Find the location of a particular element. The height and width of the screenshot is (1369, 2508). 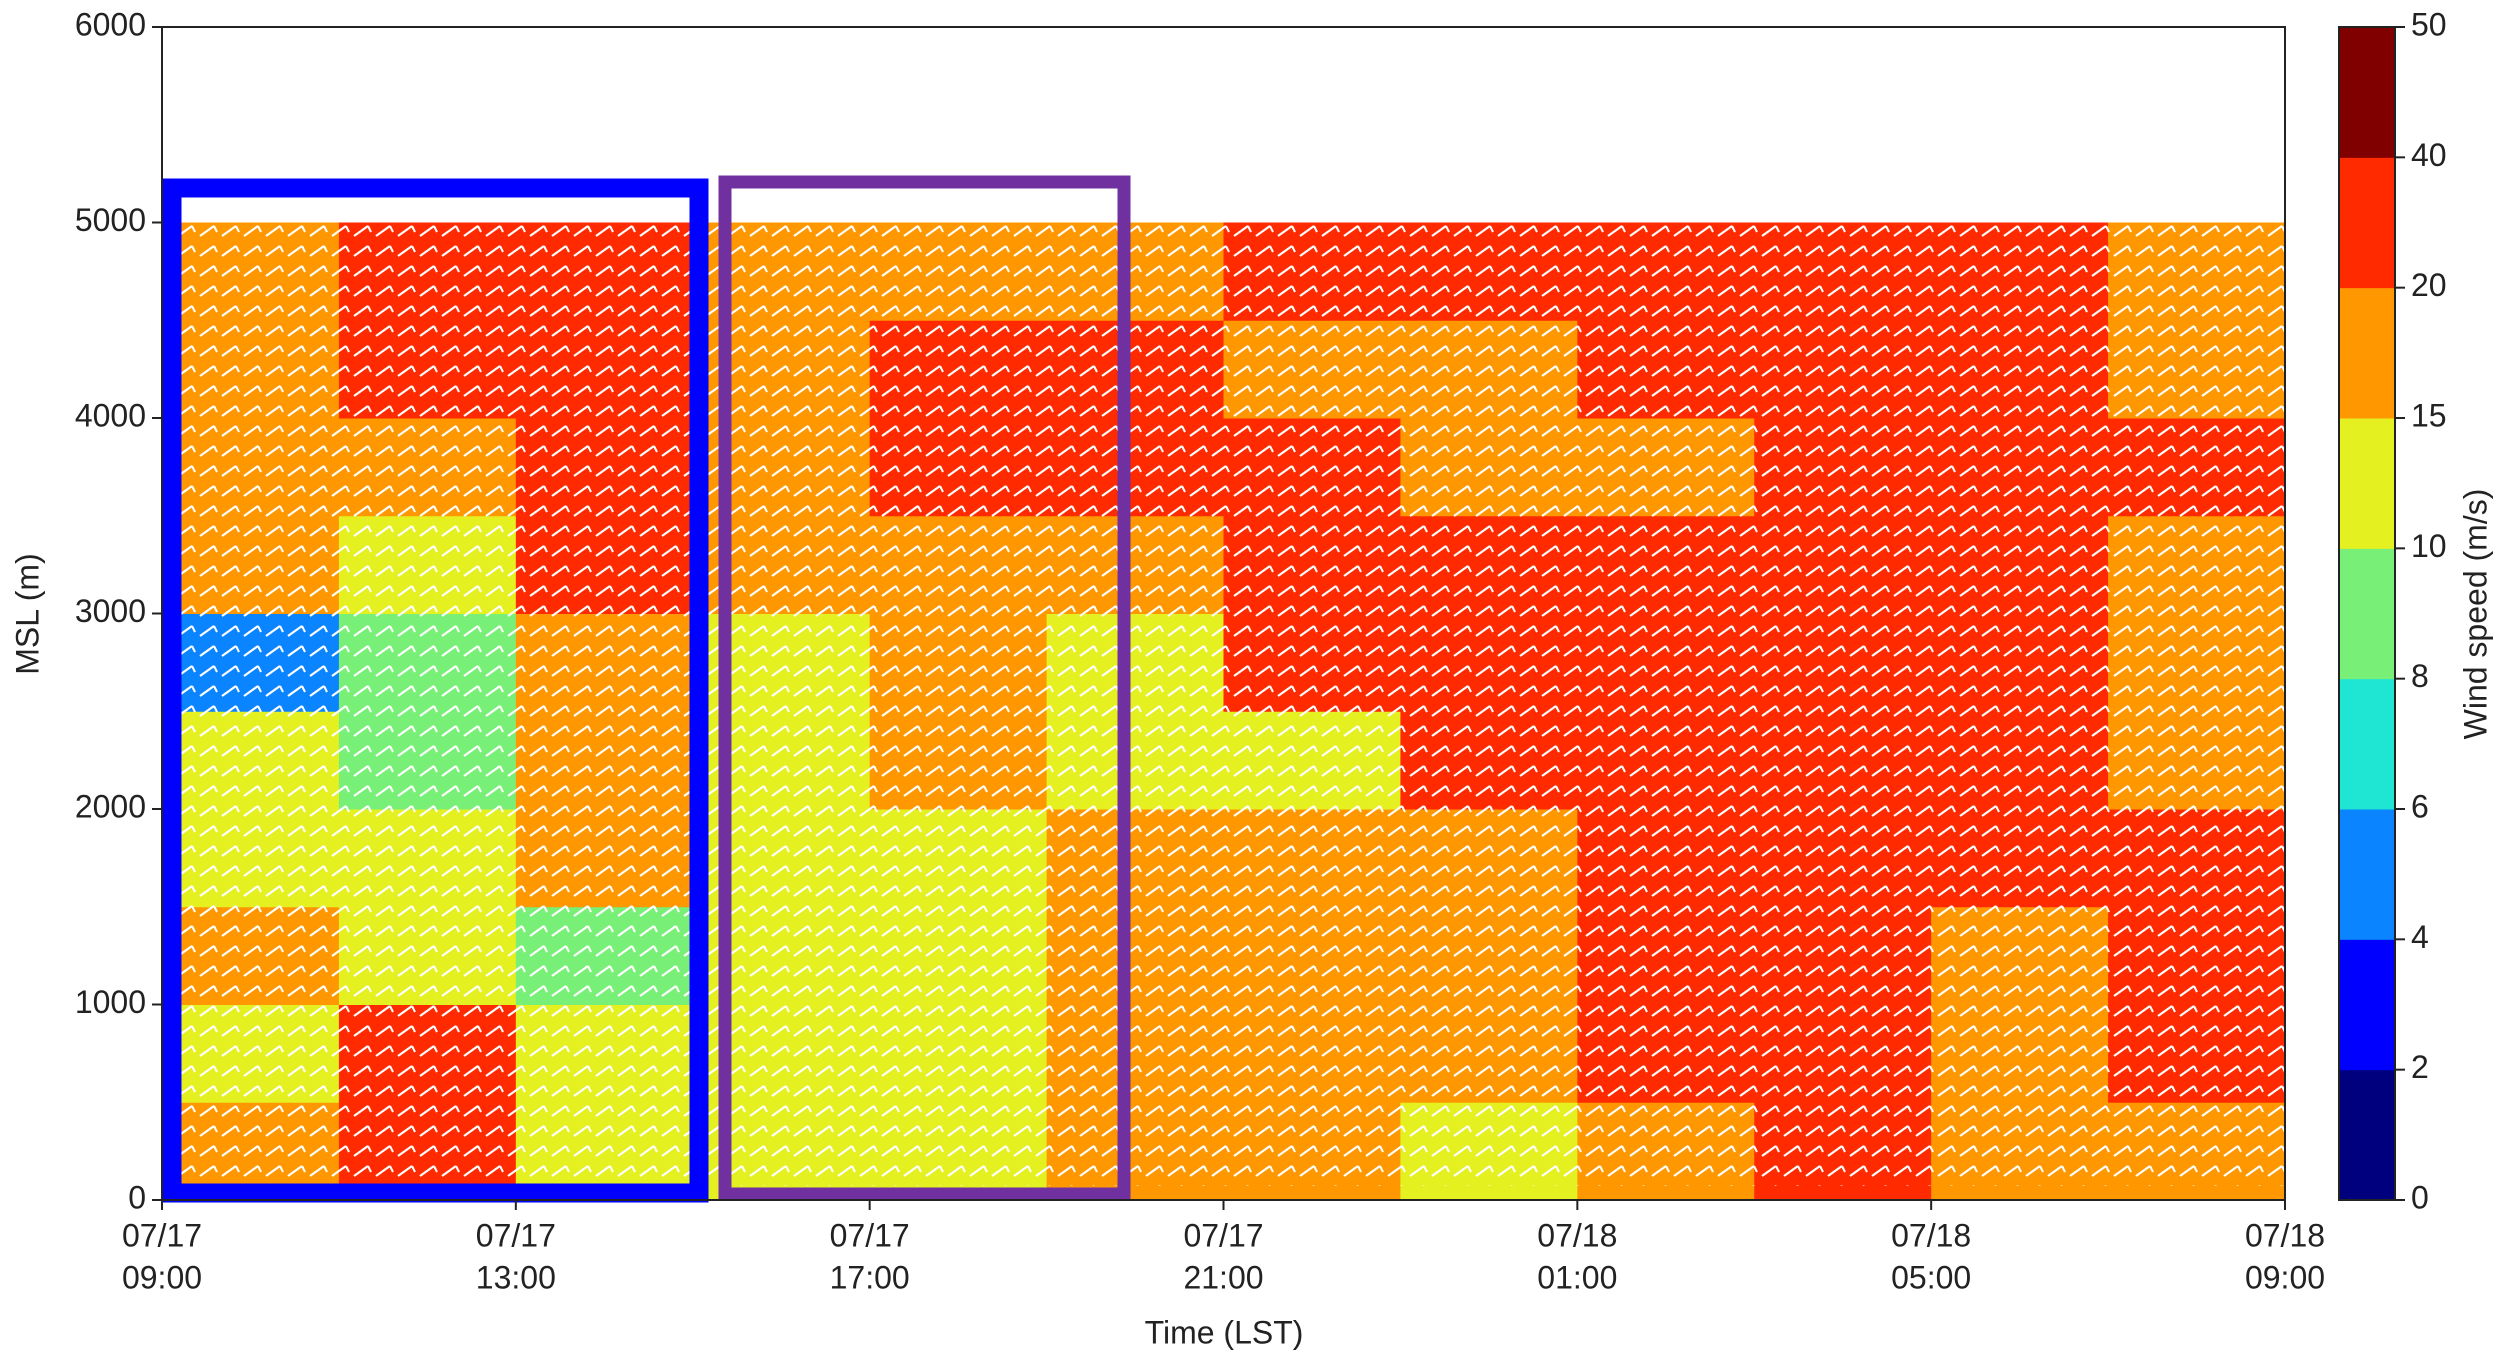

x-tick-label: 13:00 is located at coordinates (516, 1277).